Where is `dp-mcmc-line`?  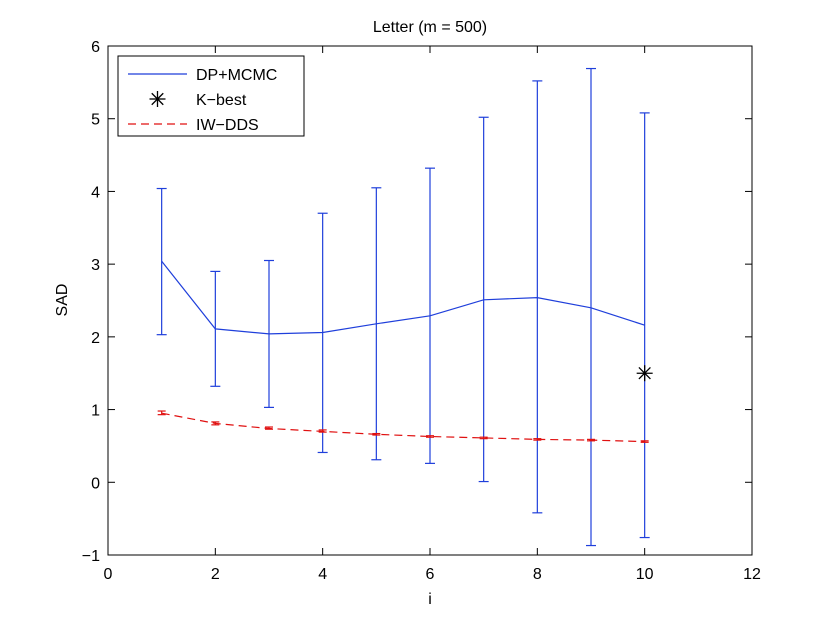 dp-mcmc-line is located at coordinates (403, 297).